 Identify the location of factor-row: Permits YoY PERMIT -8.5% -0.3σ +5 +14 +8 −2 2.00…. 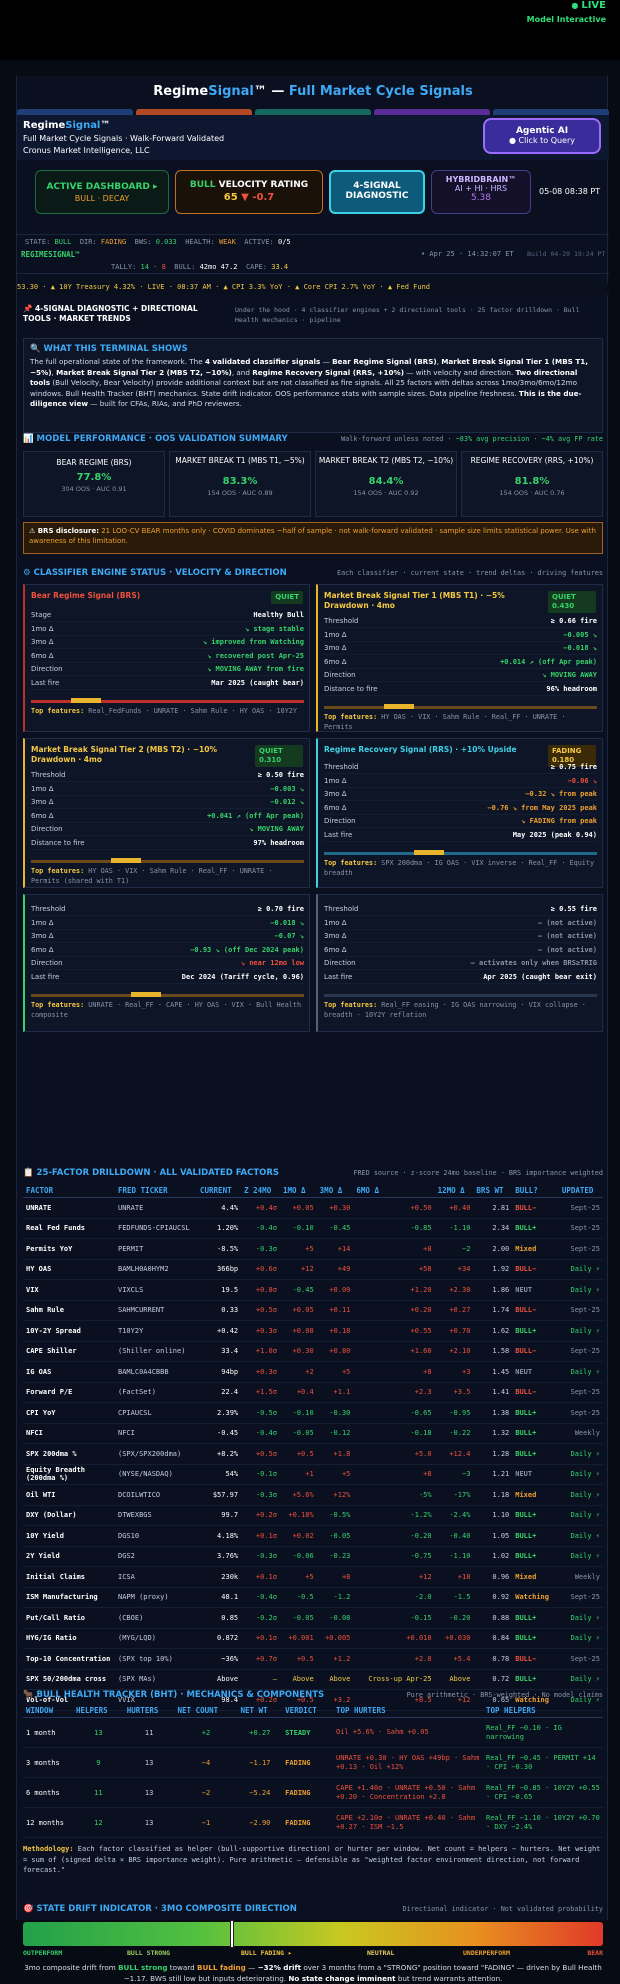
(313, 1249).